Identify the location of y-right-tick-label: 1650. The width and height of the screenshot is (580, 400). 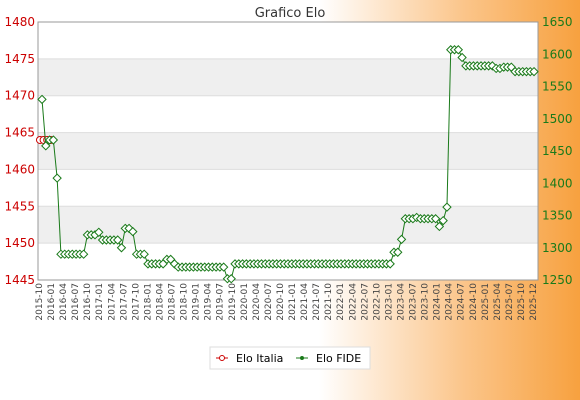
(557, 22).